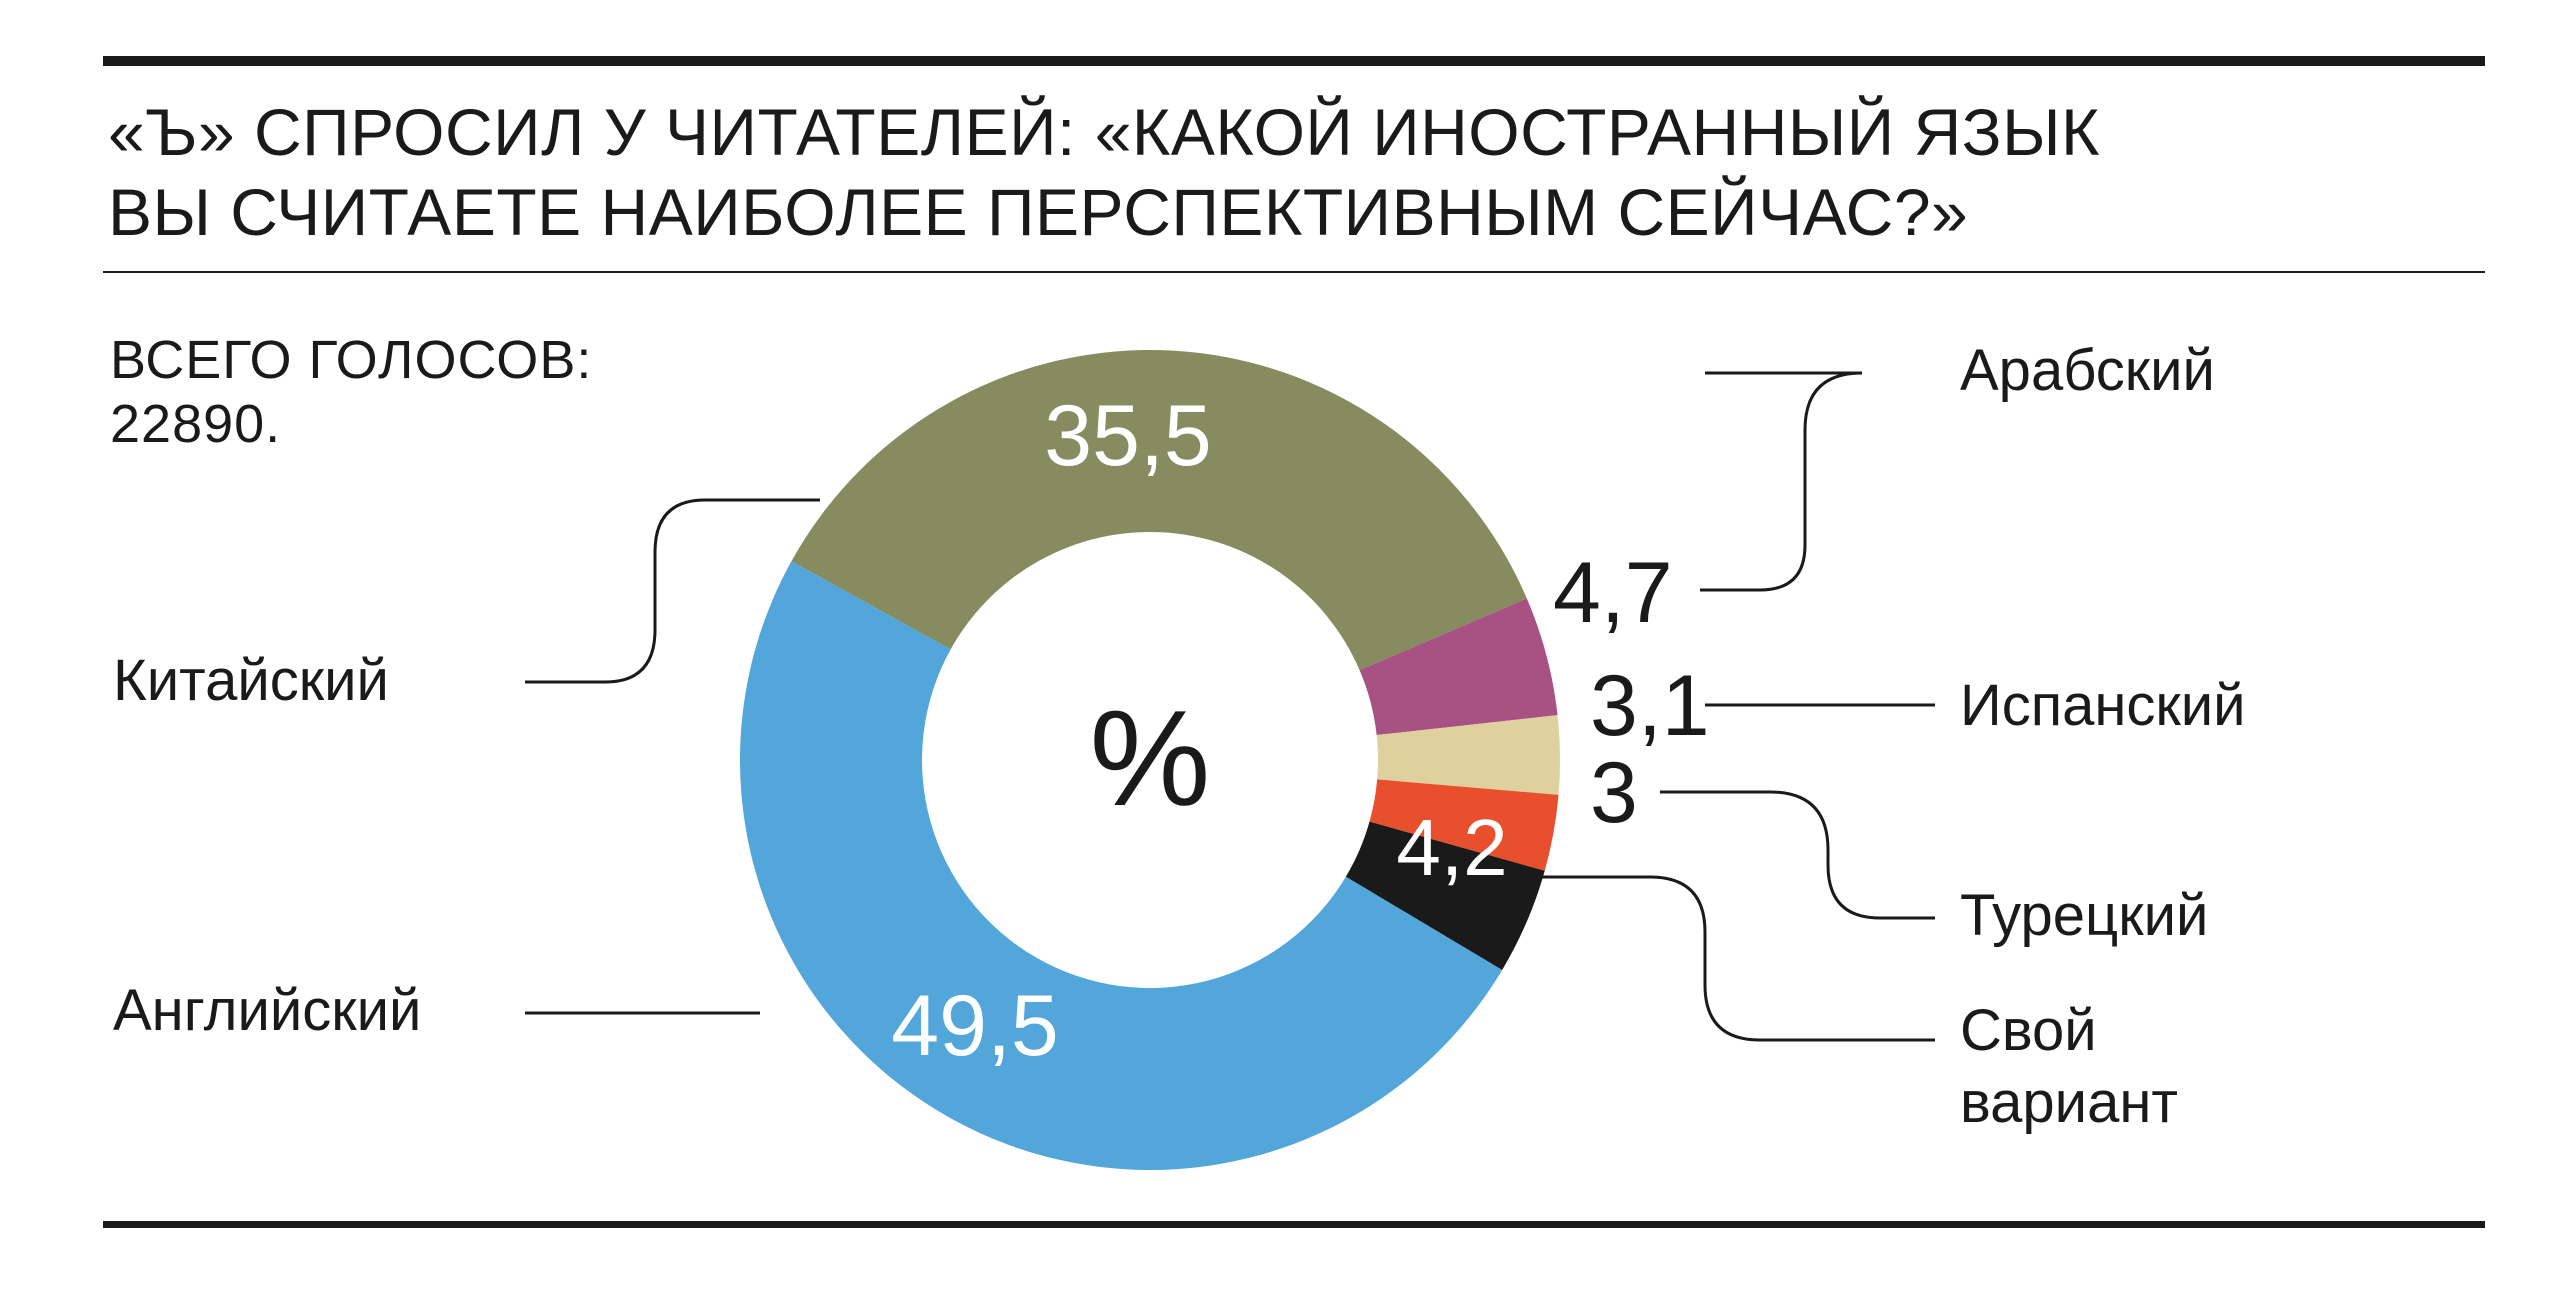 This screenshot has width=2570, height=1316. Describe the element at coordinates (672, 591) in the screenshot. I see `leader-chinese` at that location.